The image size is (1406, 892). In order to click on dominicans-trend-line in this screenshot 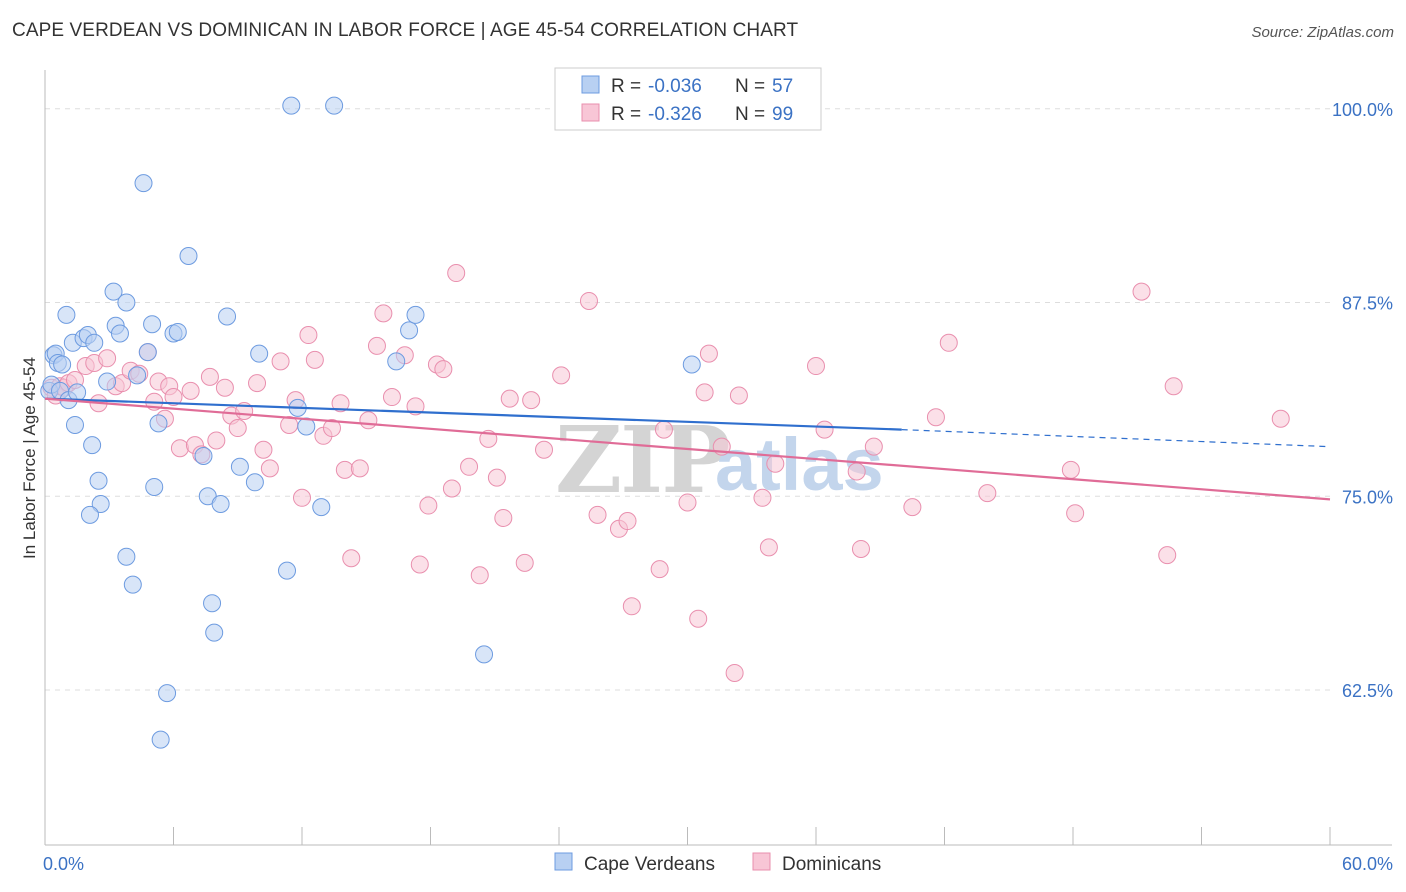, I will do `click(687, 449)`.